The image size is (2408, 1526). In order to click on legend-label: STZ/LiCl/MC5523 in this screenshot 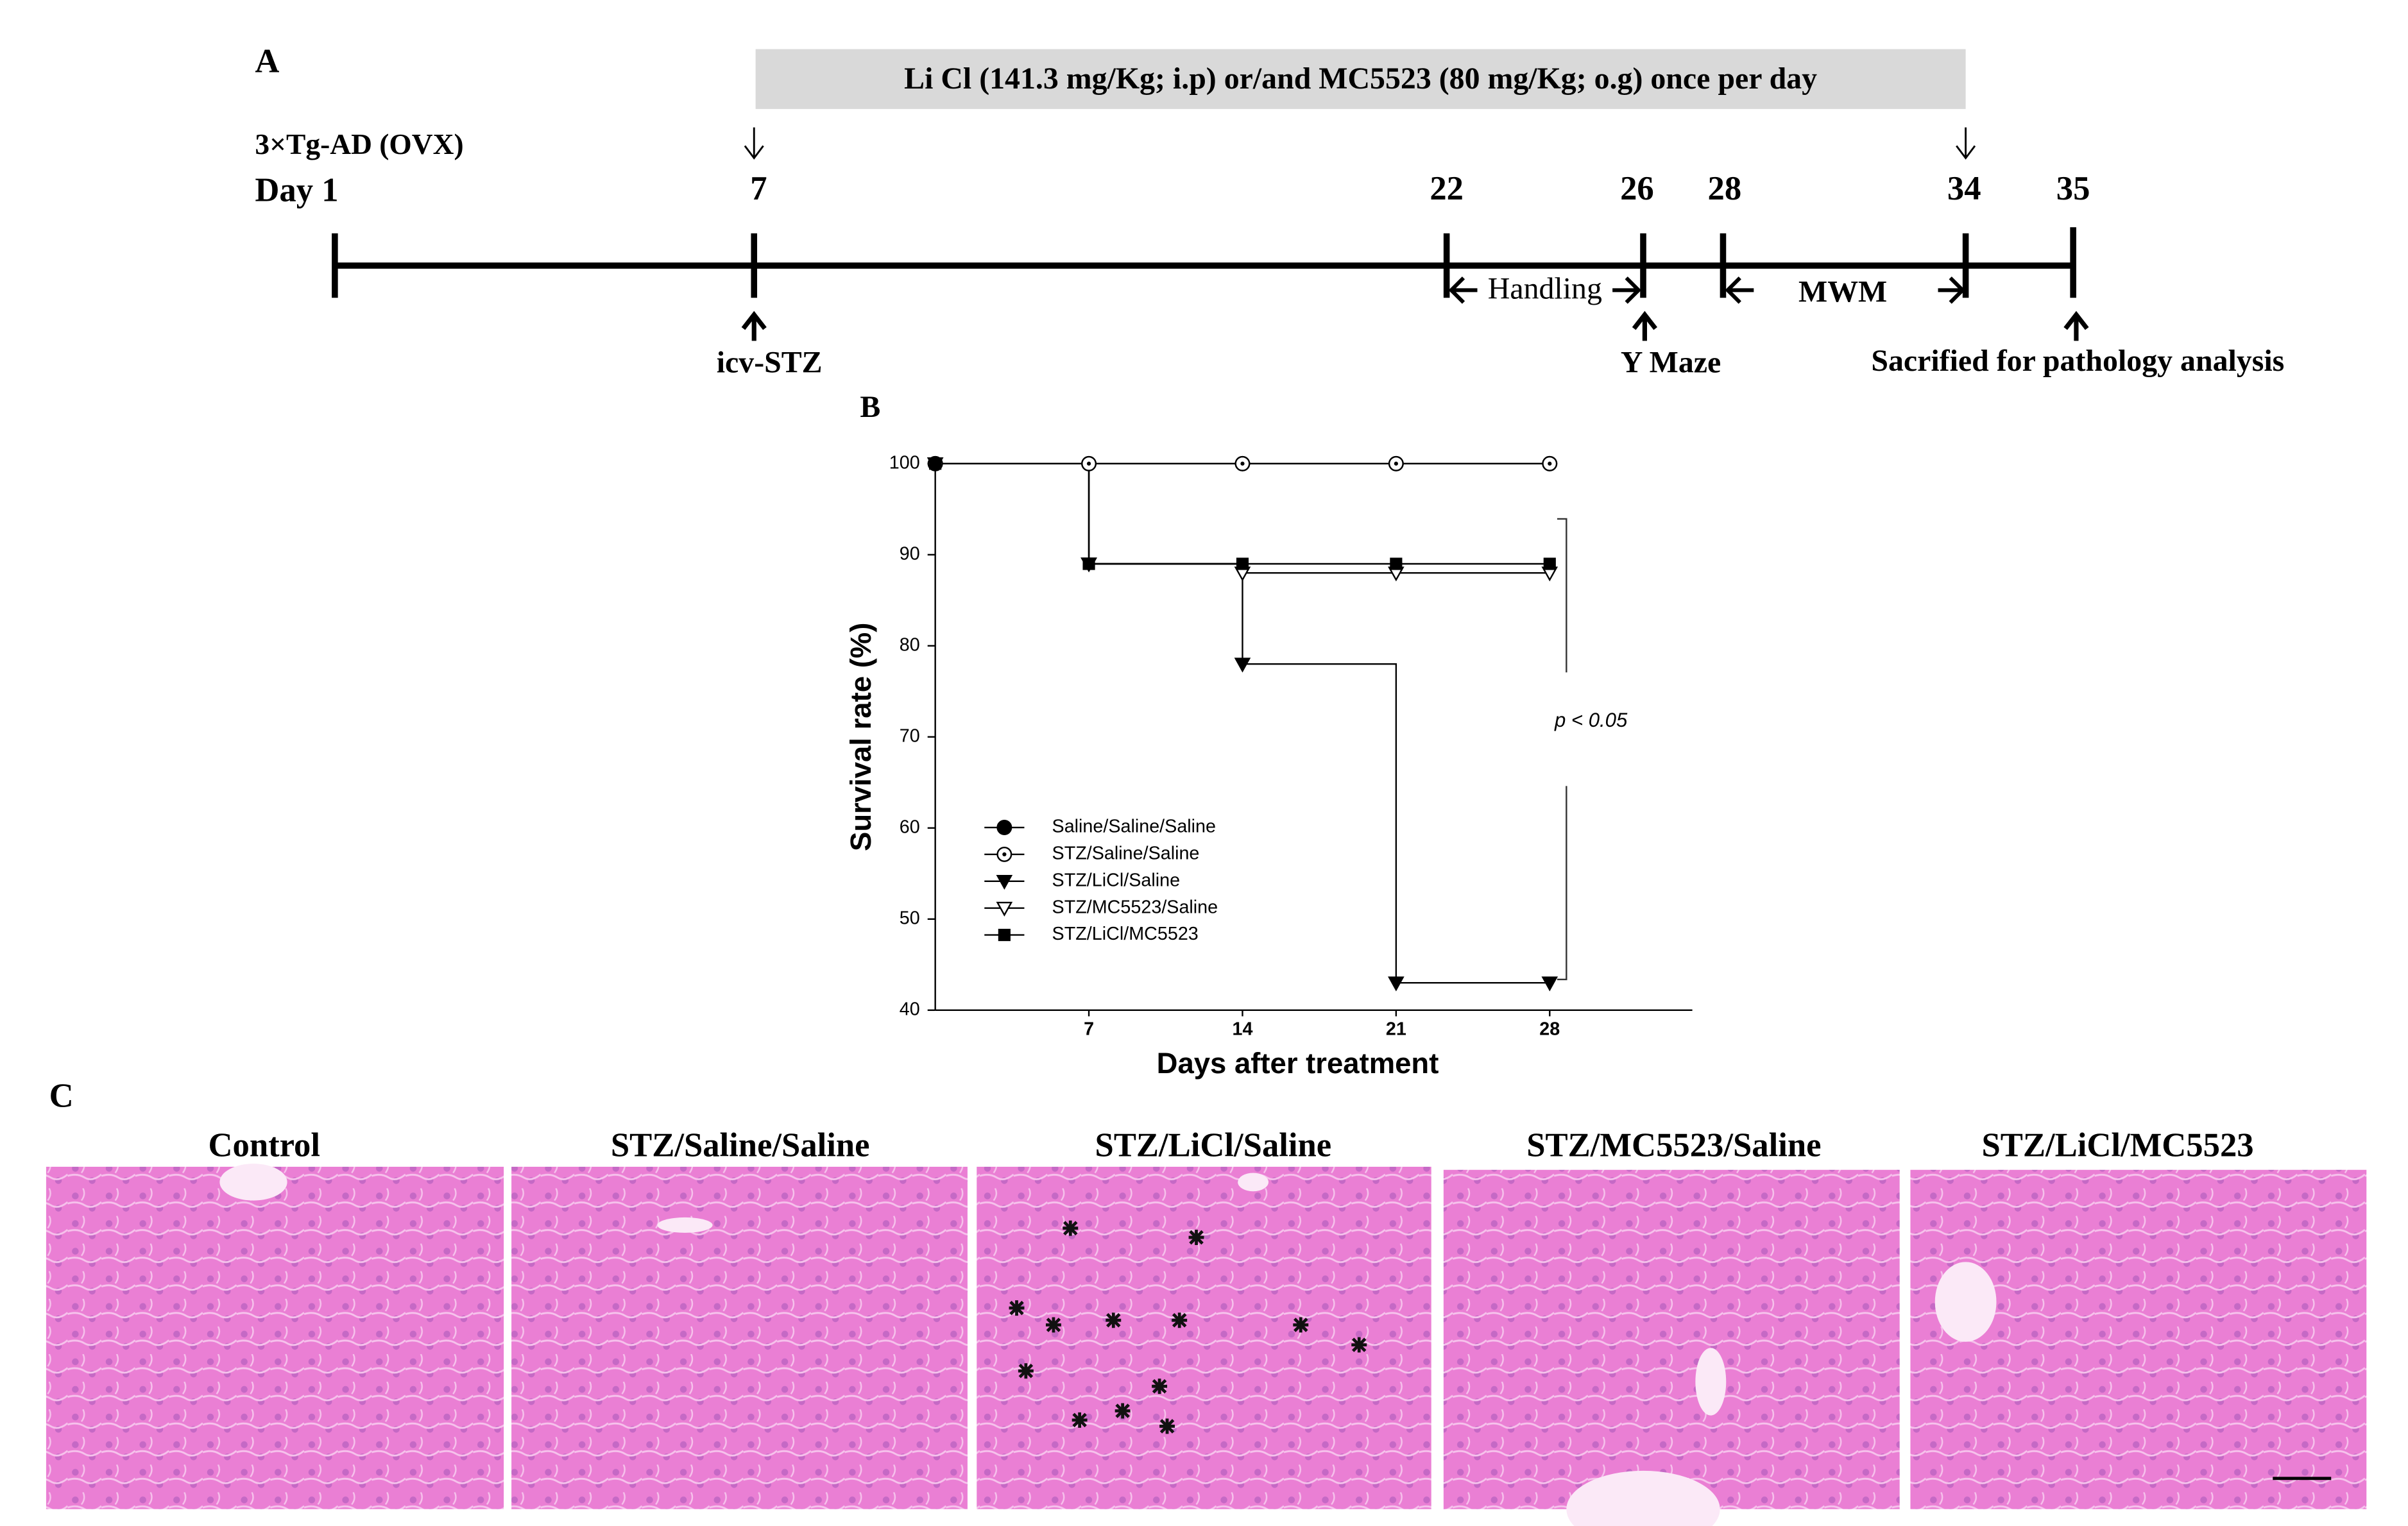, I will do `click(1125, 934)`.